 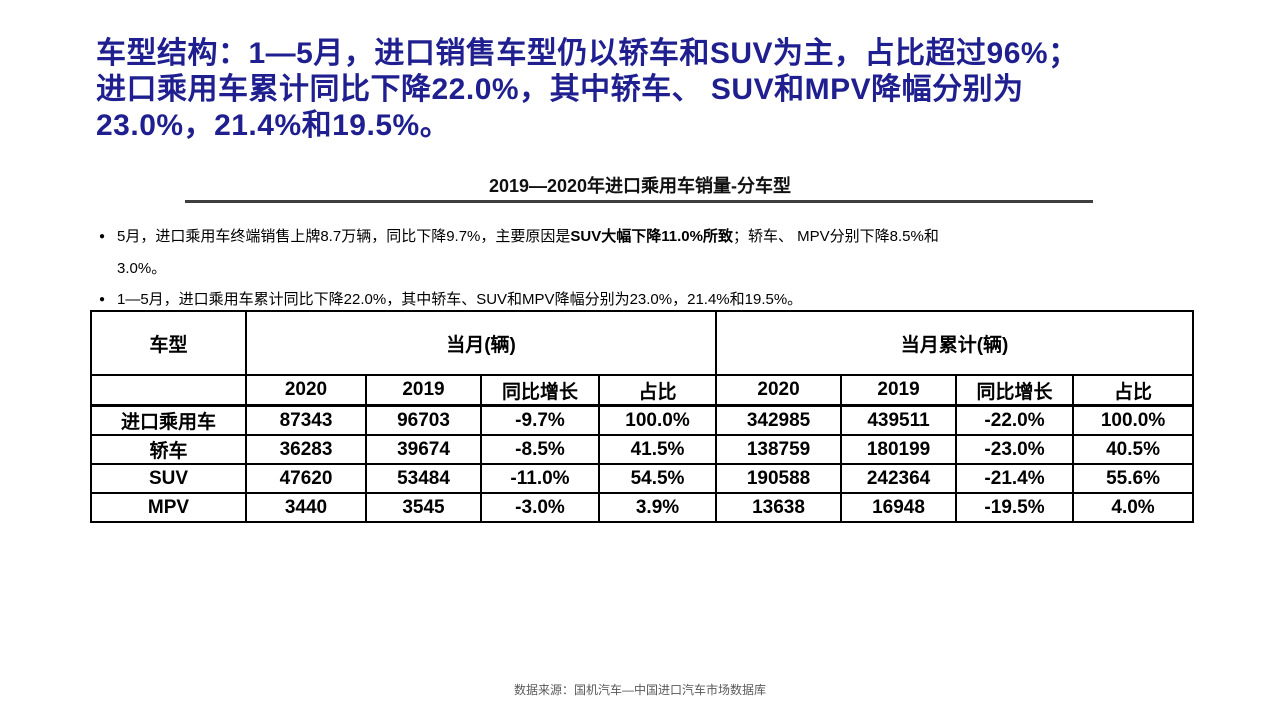 I want to click on table-header-row-2: 2020 2019 同比增长 占比 2020 2019 同比增长 占比, so click(x=642, y=390).